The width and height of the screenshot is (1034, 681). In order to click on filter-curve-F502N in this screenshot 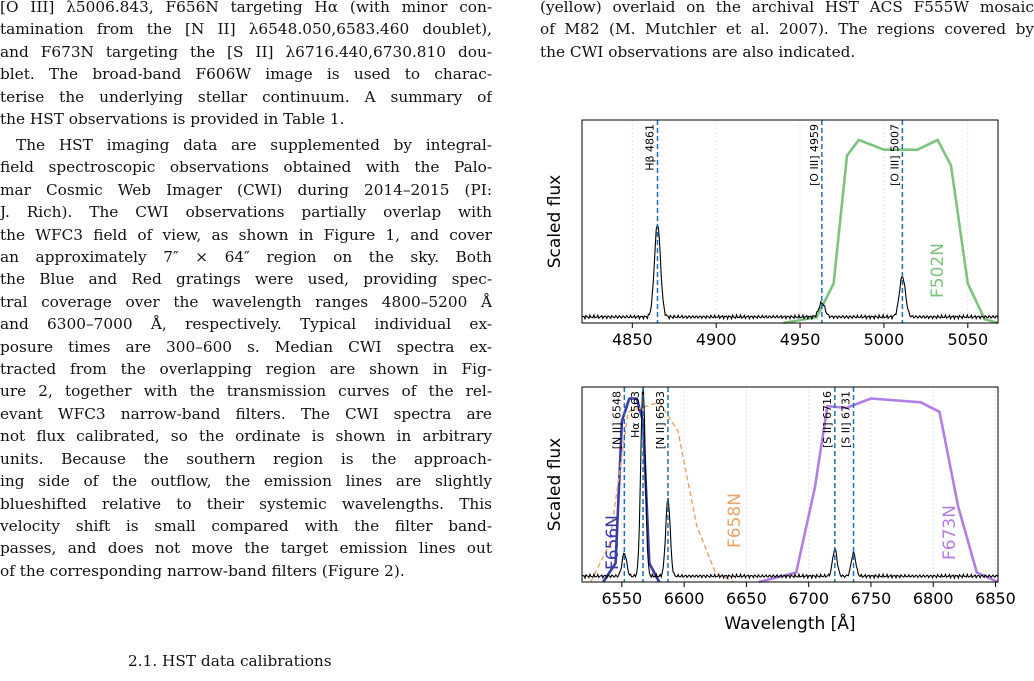, I will do `click(891, 231)`.